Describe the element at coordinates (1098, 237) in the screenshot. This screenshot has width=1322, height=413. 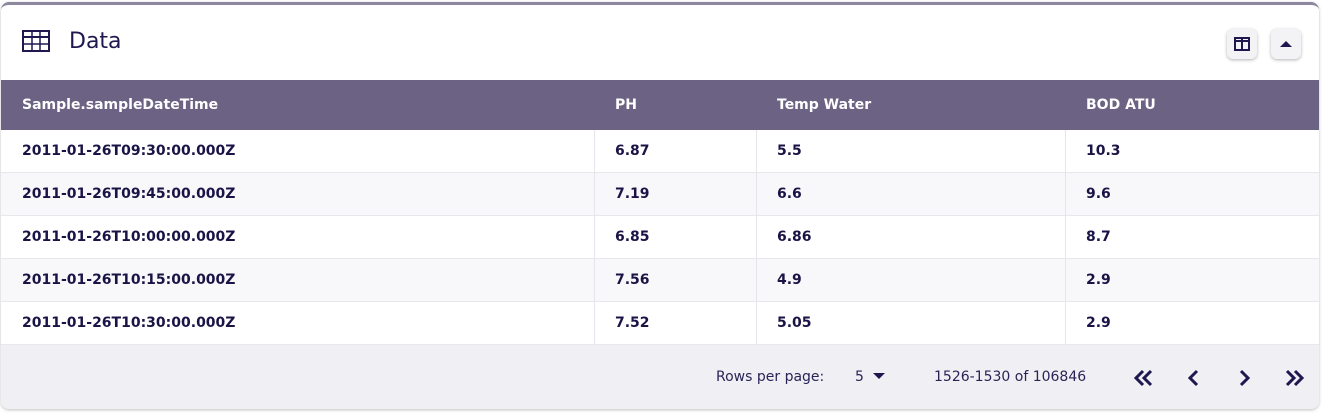
I see `table-cell: 8.7` at that location.